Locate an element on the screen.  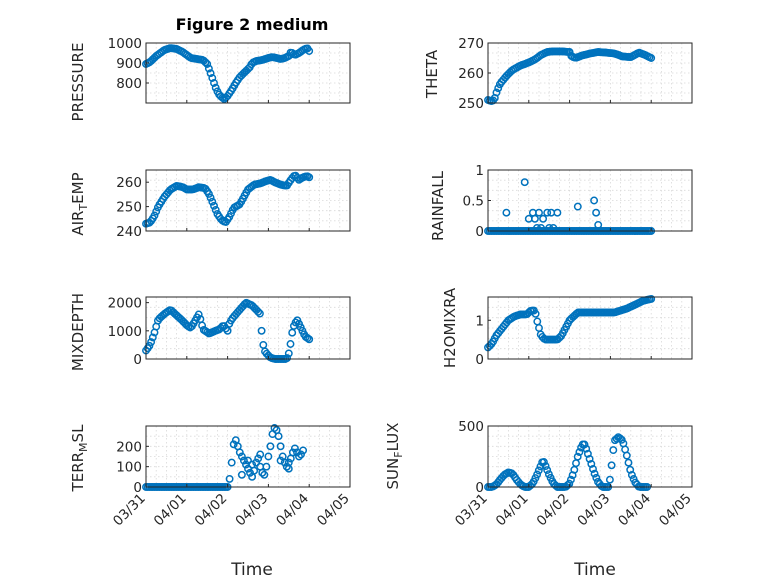
pressure-ytick-label: 1000 is located at coordinates (125, 44).